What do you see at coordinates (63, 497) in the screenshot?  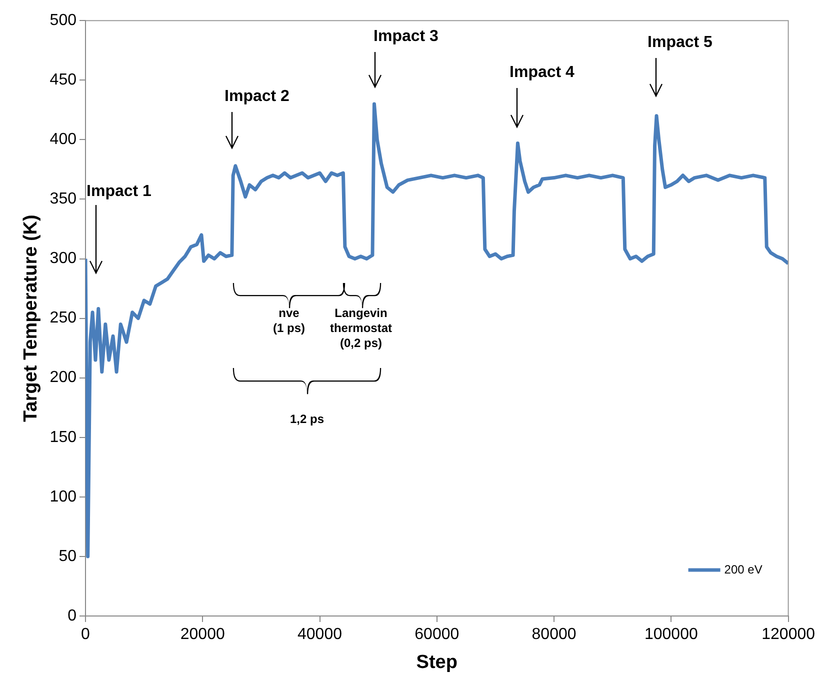 I see `y-tick-label: 100` at bounding box center [63, 497].